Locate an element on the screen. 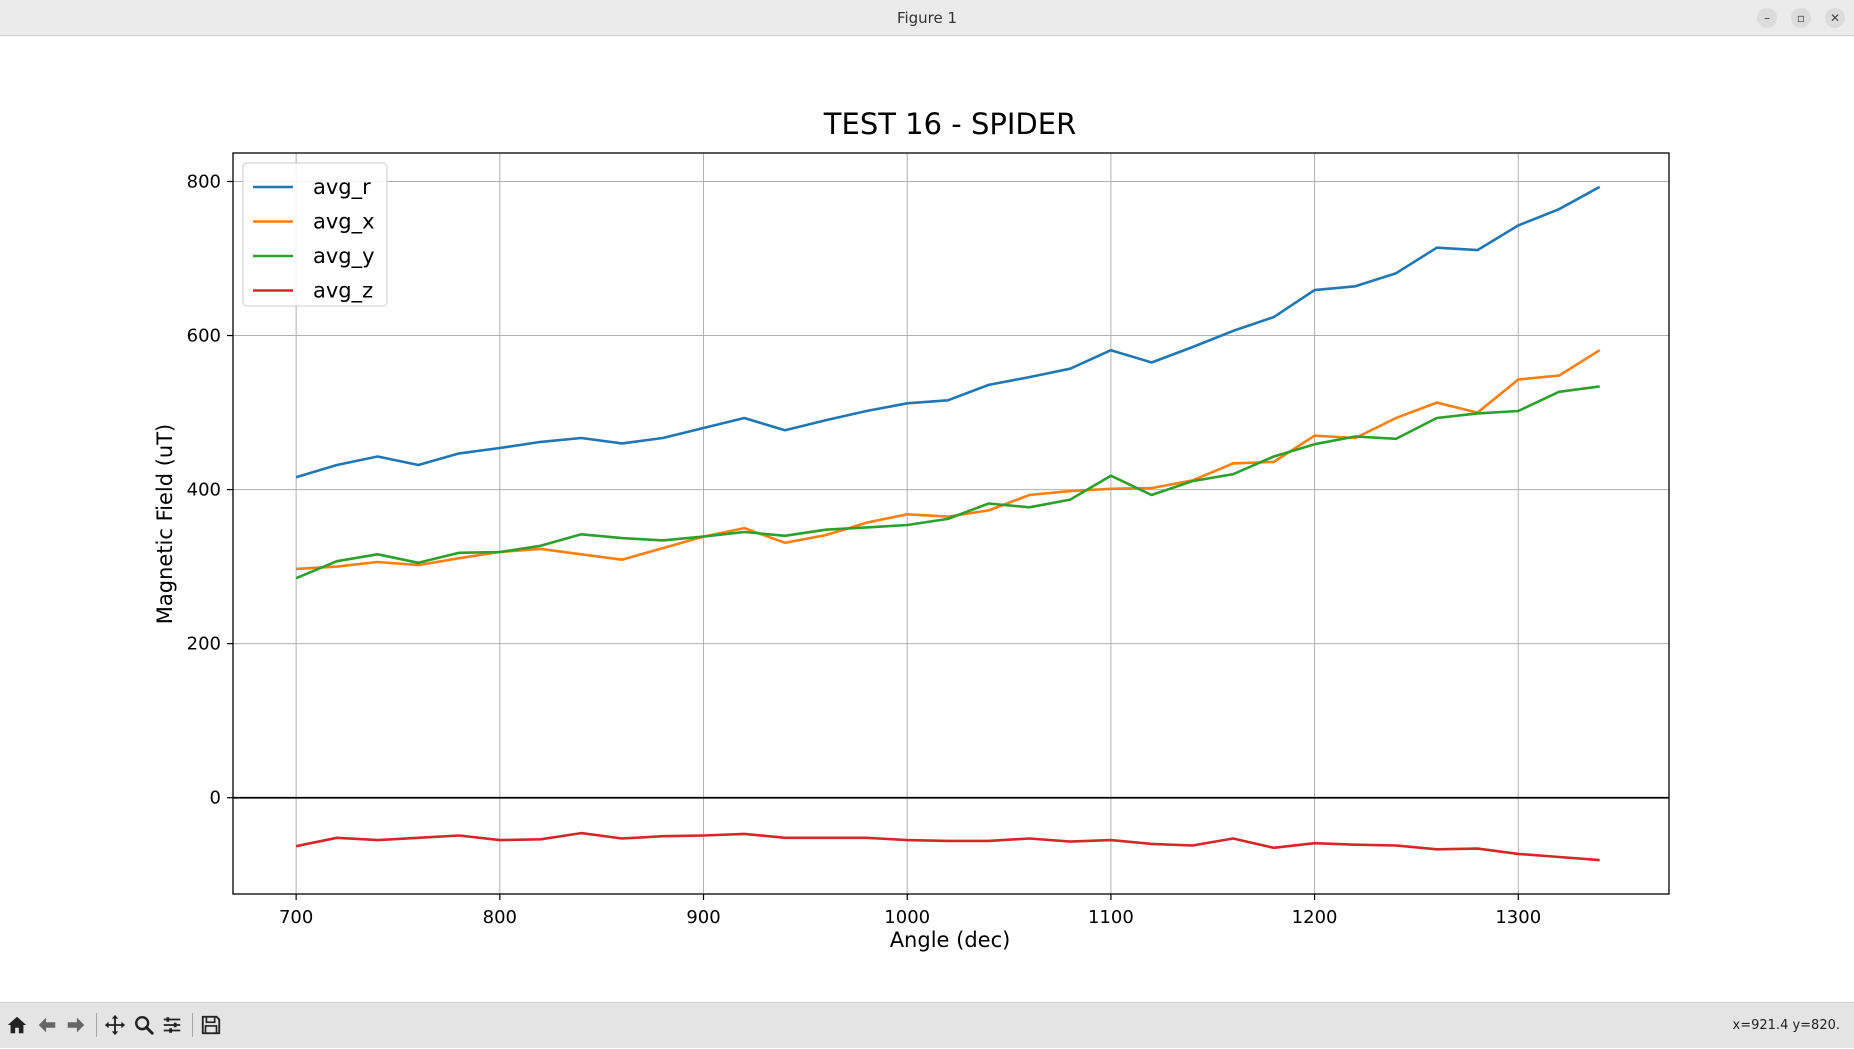 Image resolution: width=1854 pixels, height=1049 pixels. back-arrow-icon is located at coordinates (47, 1025).